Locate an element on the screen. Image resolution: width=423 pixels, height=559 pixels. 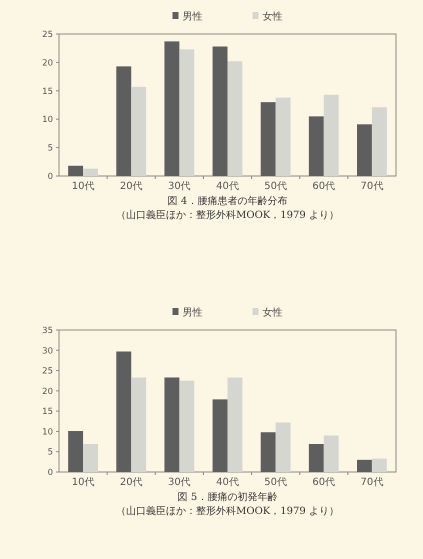
text: 図 5．腰痛の初発年齢 is located at coordinates (228, 497).